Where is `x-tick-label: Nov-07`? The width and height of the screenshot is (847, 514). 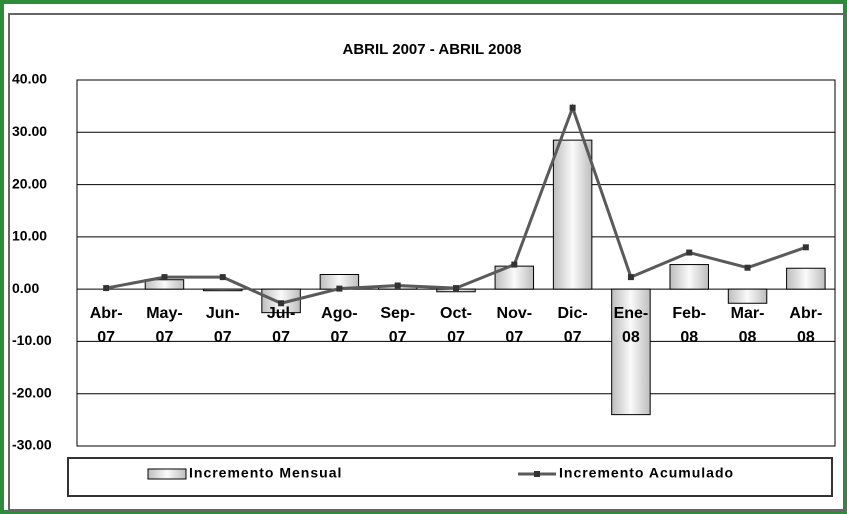 x-tick-label: Nov-07 is located at coordinates (514, 325).